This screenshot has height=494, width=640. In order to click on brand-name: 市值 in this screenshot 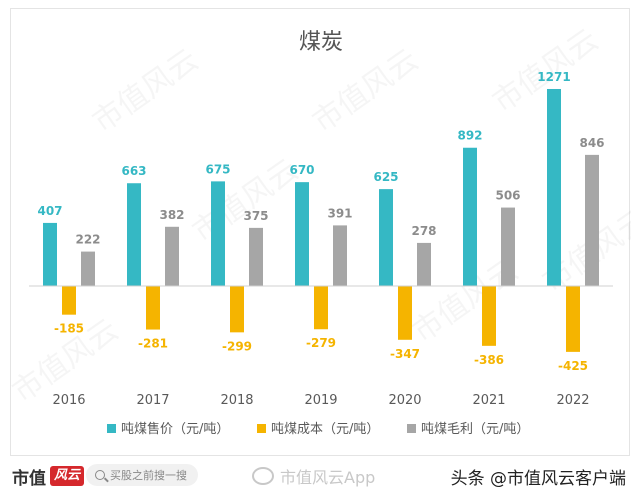, I will do `click(29, 478)`.